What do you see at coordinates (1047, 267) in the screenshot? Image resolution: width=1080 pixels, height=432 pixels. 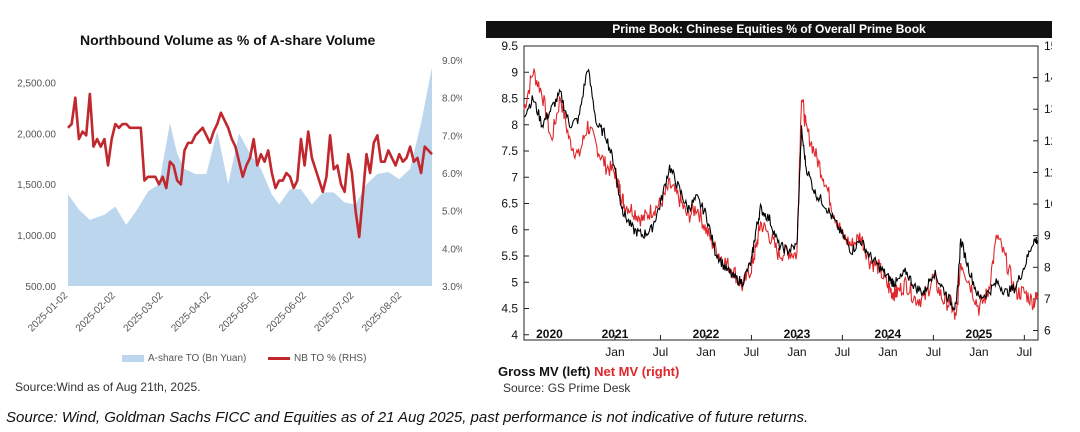 I see `y-right-tick-label: 8` at bounding box center [1047, 267].